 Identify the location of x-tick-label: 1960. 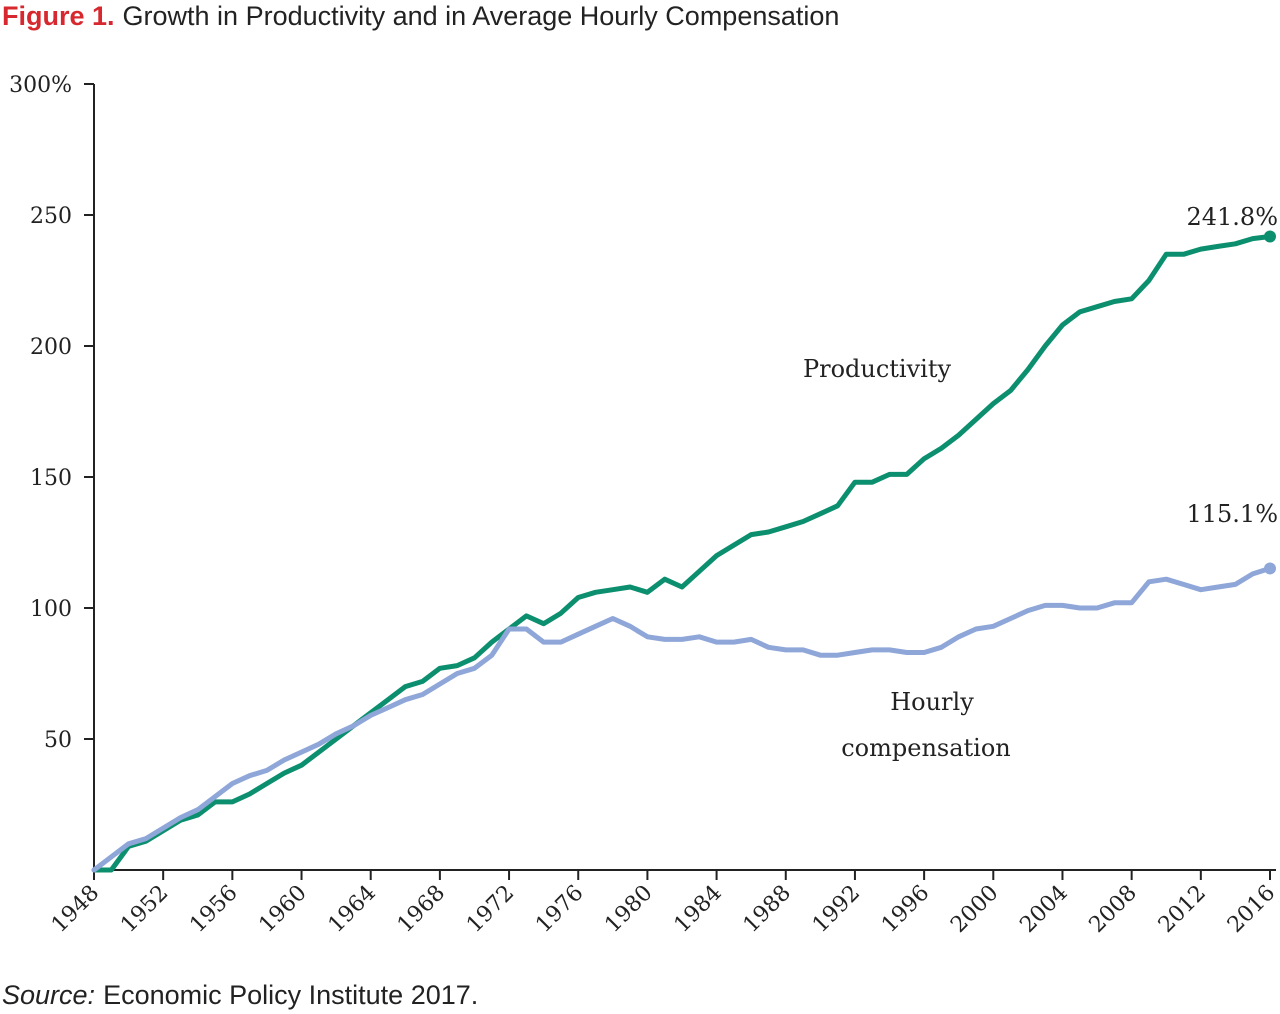
(282, 909).